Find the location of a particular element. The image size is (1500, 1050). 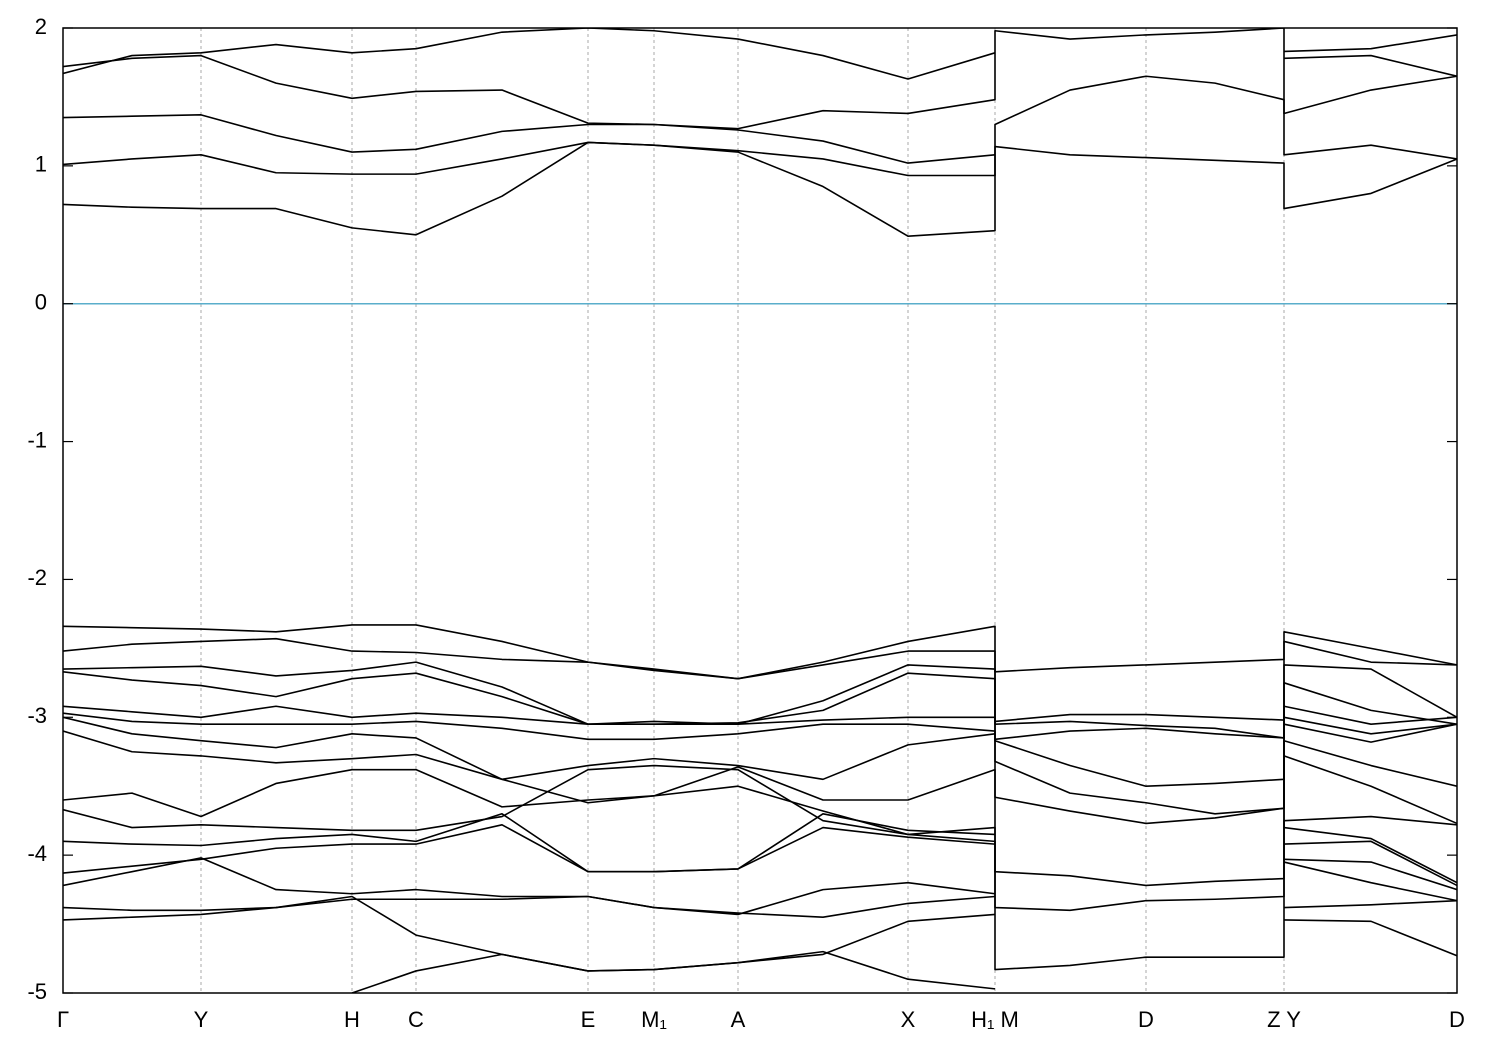

x-tick-label: Γ is located at coordinates (63, 1019).